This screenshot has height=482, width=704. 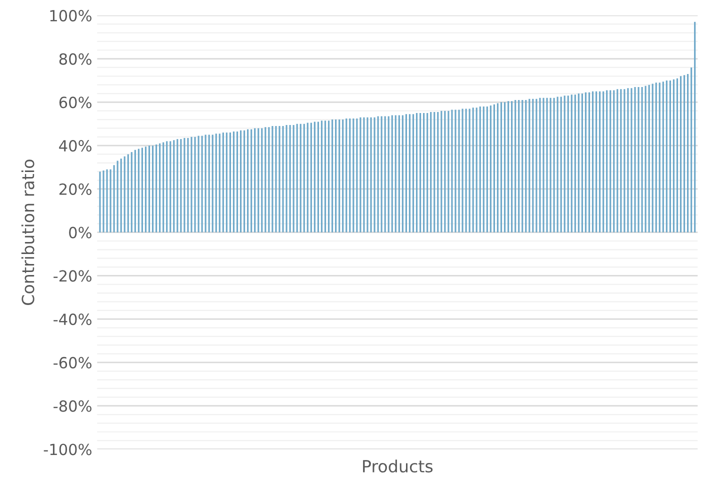 What do you see at coordinates (75, 189) in the screenshot?
I see `y-tick-label: 20%` at bounding box center [75, 189].